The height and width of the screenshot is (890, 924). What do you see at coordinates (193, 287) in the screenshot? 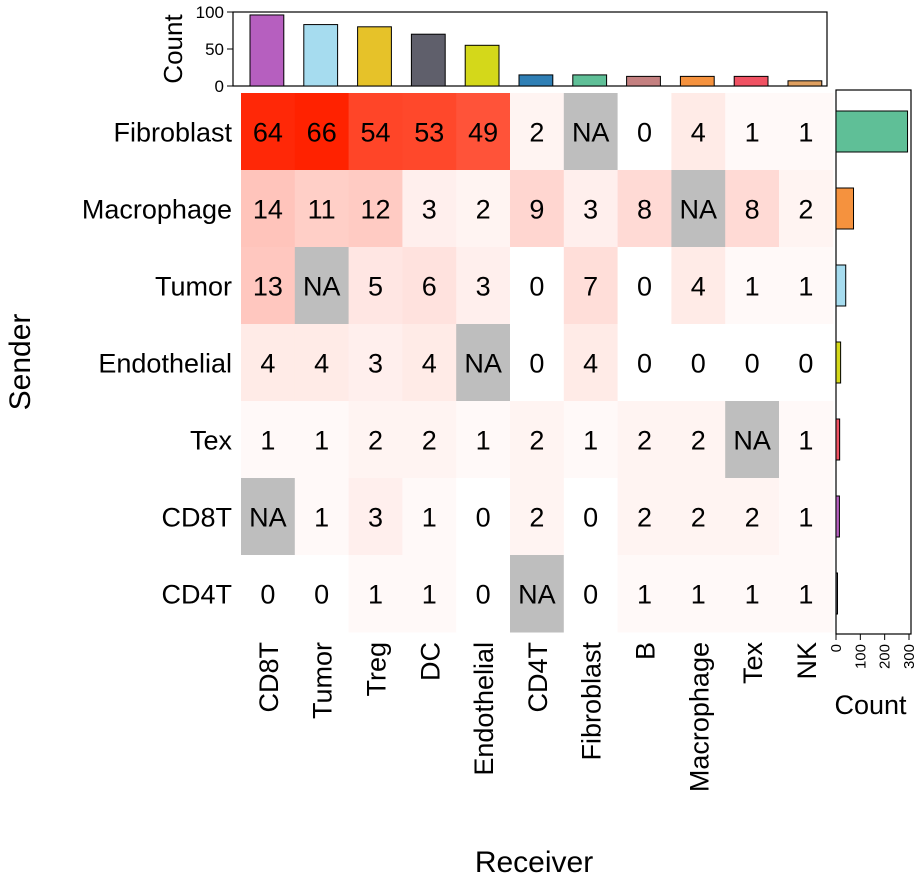
I see `row-label: Tumor` at bounding box center [193, 287].